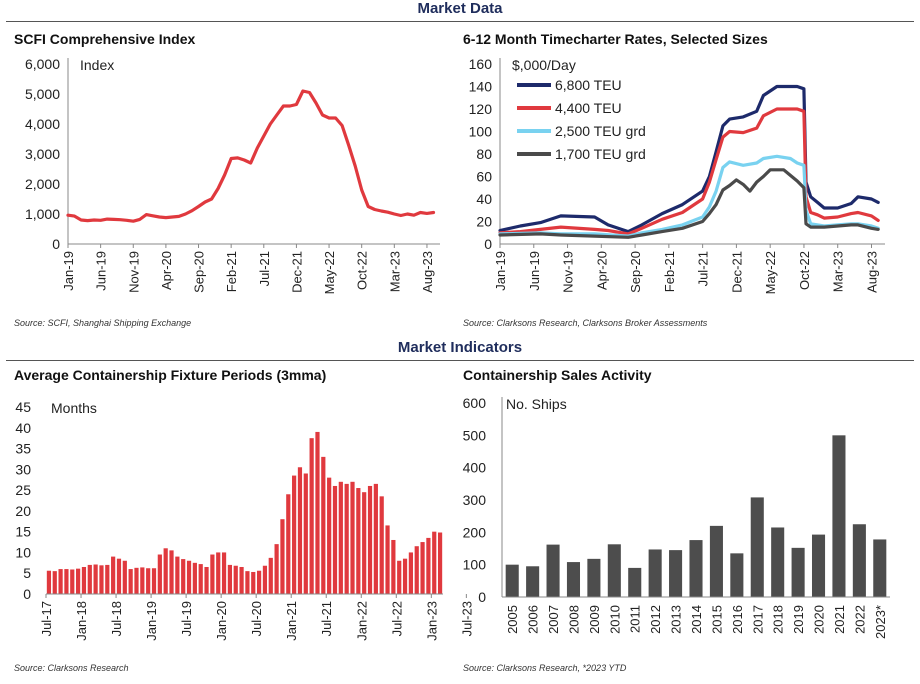  I want to click on fixture-x-tick-label: Jan-21, so click(291, 621).